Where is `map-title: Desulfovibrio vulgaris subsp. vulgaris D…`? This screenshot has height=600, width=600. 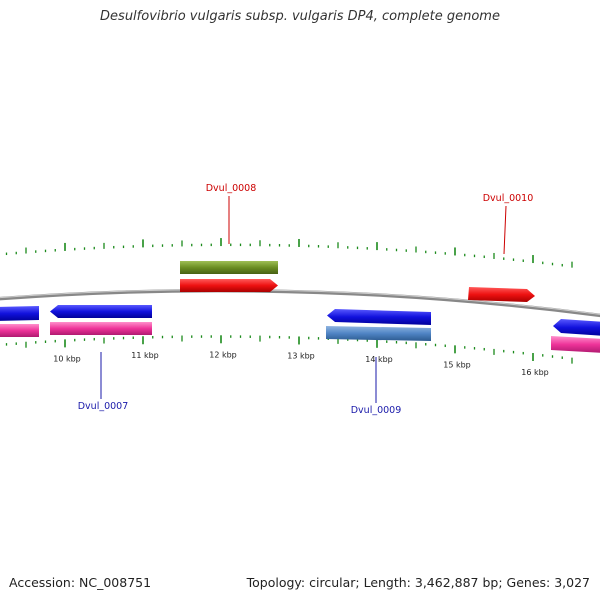 map-title: Desulfovibrio vulgaris subsp. vulgaris D… is located at coordinates (300, 16).